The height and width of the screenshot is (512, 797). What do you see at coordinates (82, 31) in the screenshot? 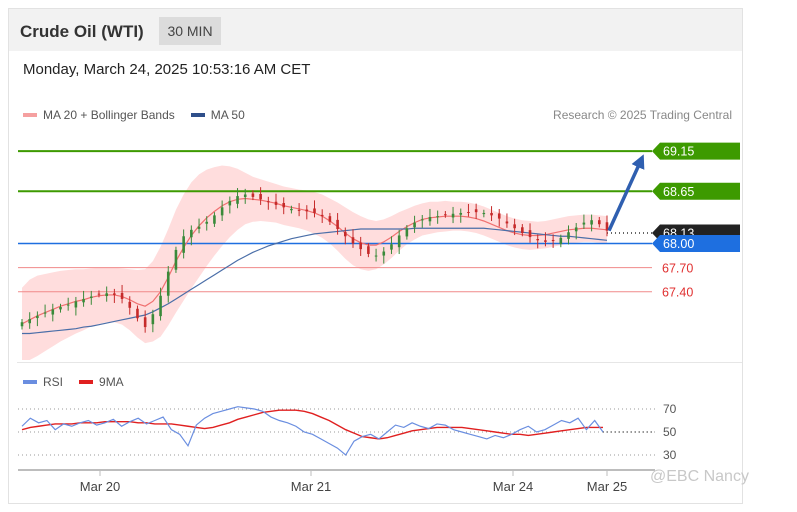
I see `instrument-title: Crude Oil (WTI)` at bounding box center [82, 31].